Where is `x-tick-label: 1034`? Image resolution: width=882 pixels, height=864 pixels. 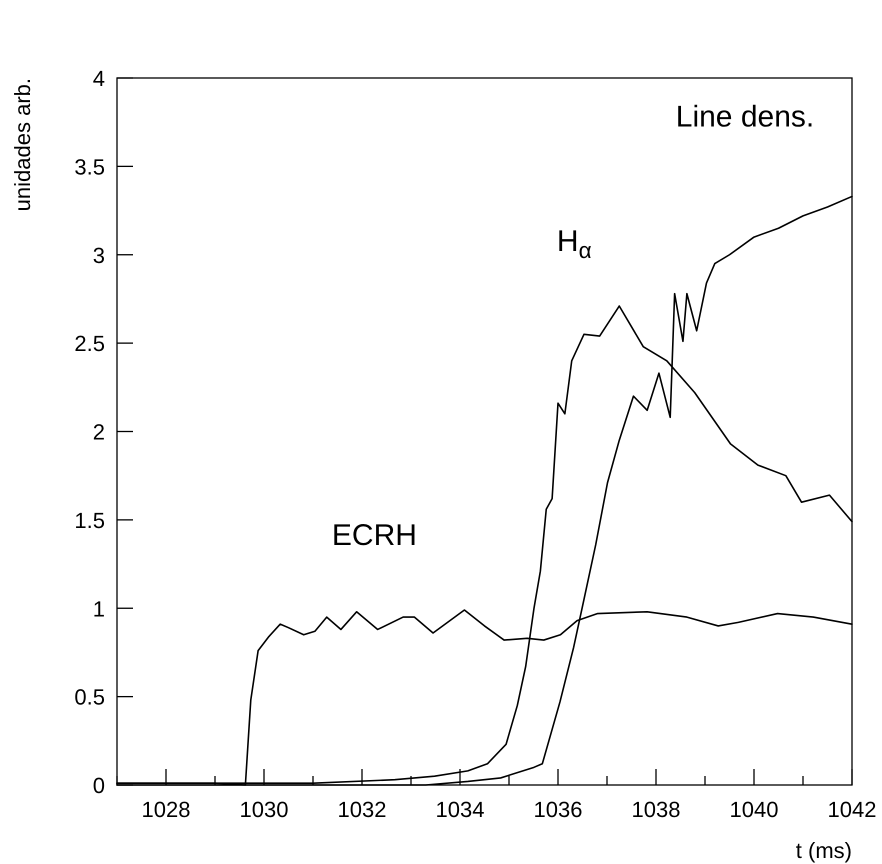
x-tick-label: 1034 is located at coordinates (460, 809).